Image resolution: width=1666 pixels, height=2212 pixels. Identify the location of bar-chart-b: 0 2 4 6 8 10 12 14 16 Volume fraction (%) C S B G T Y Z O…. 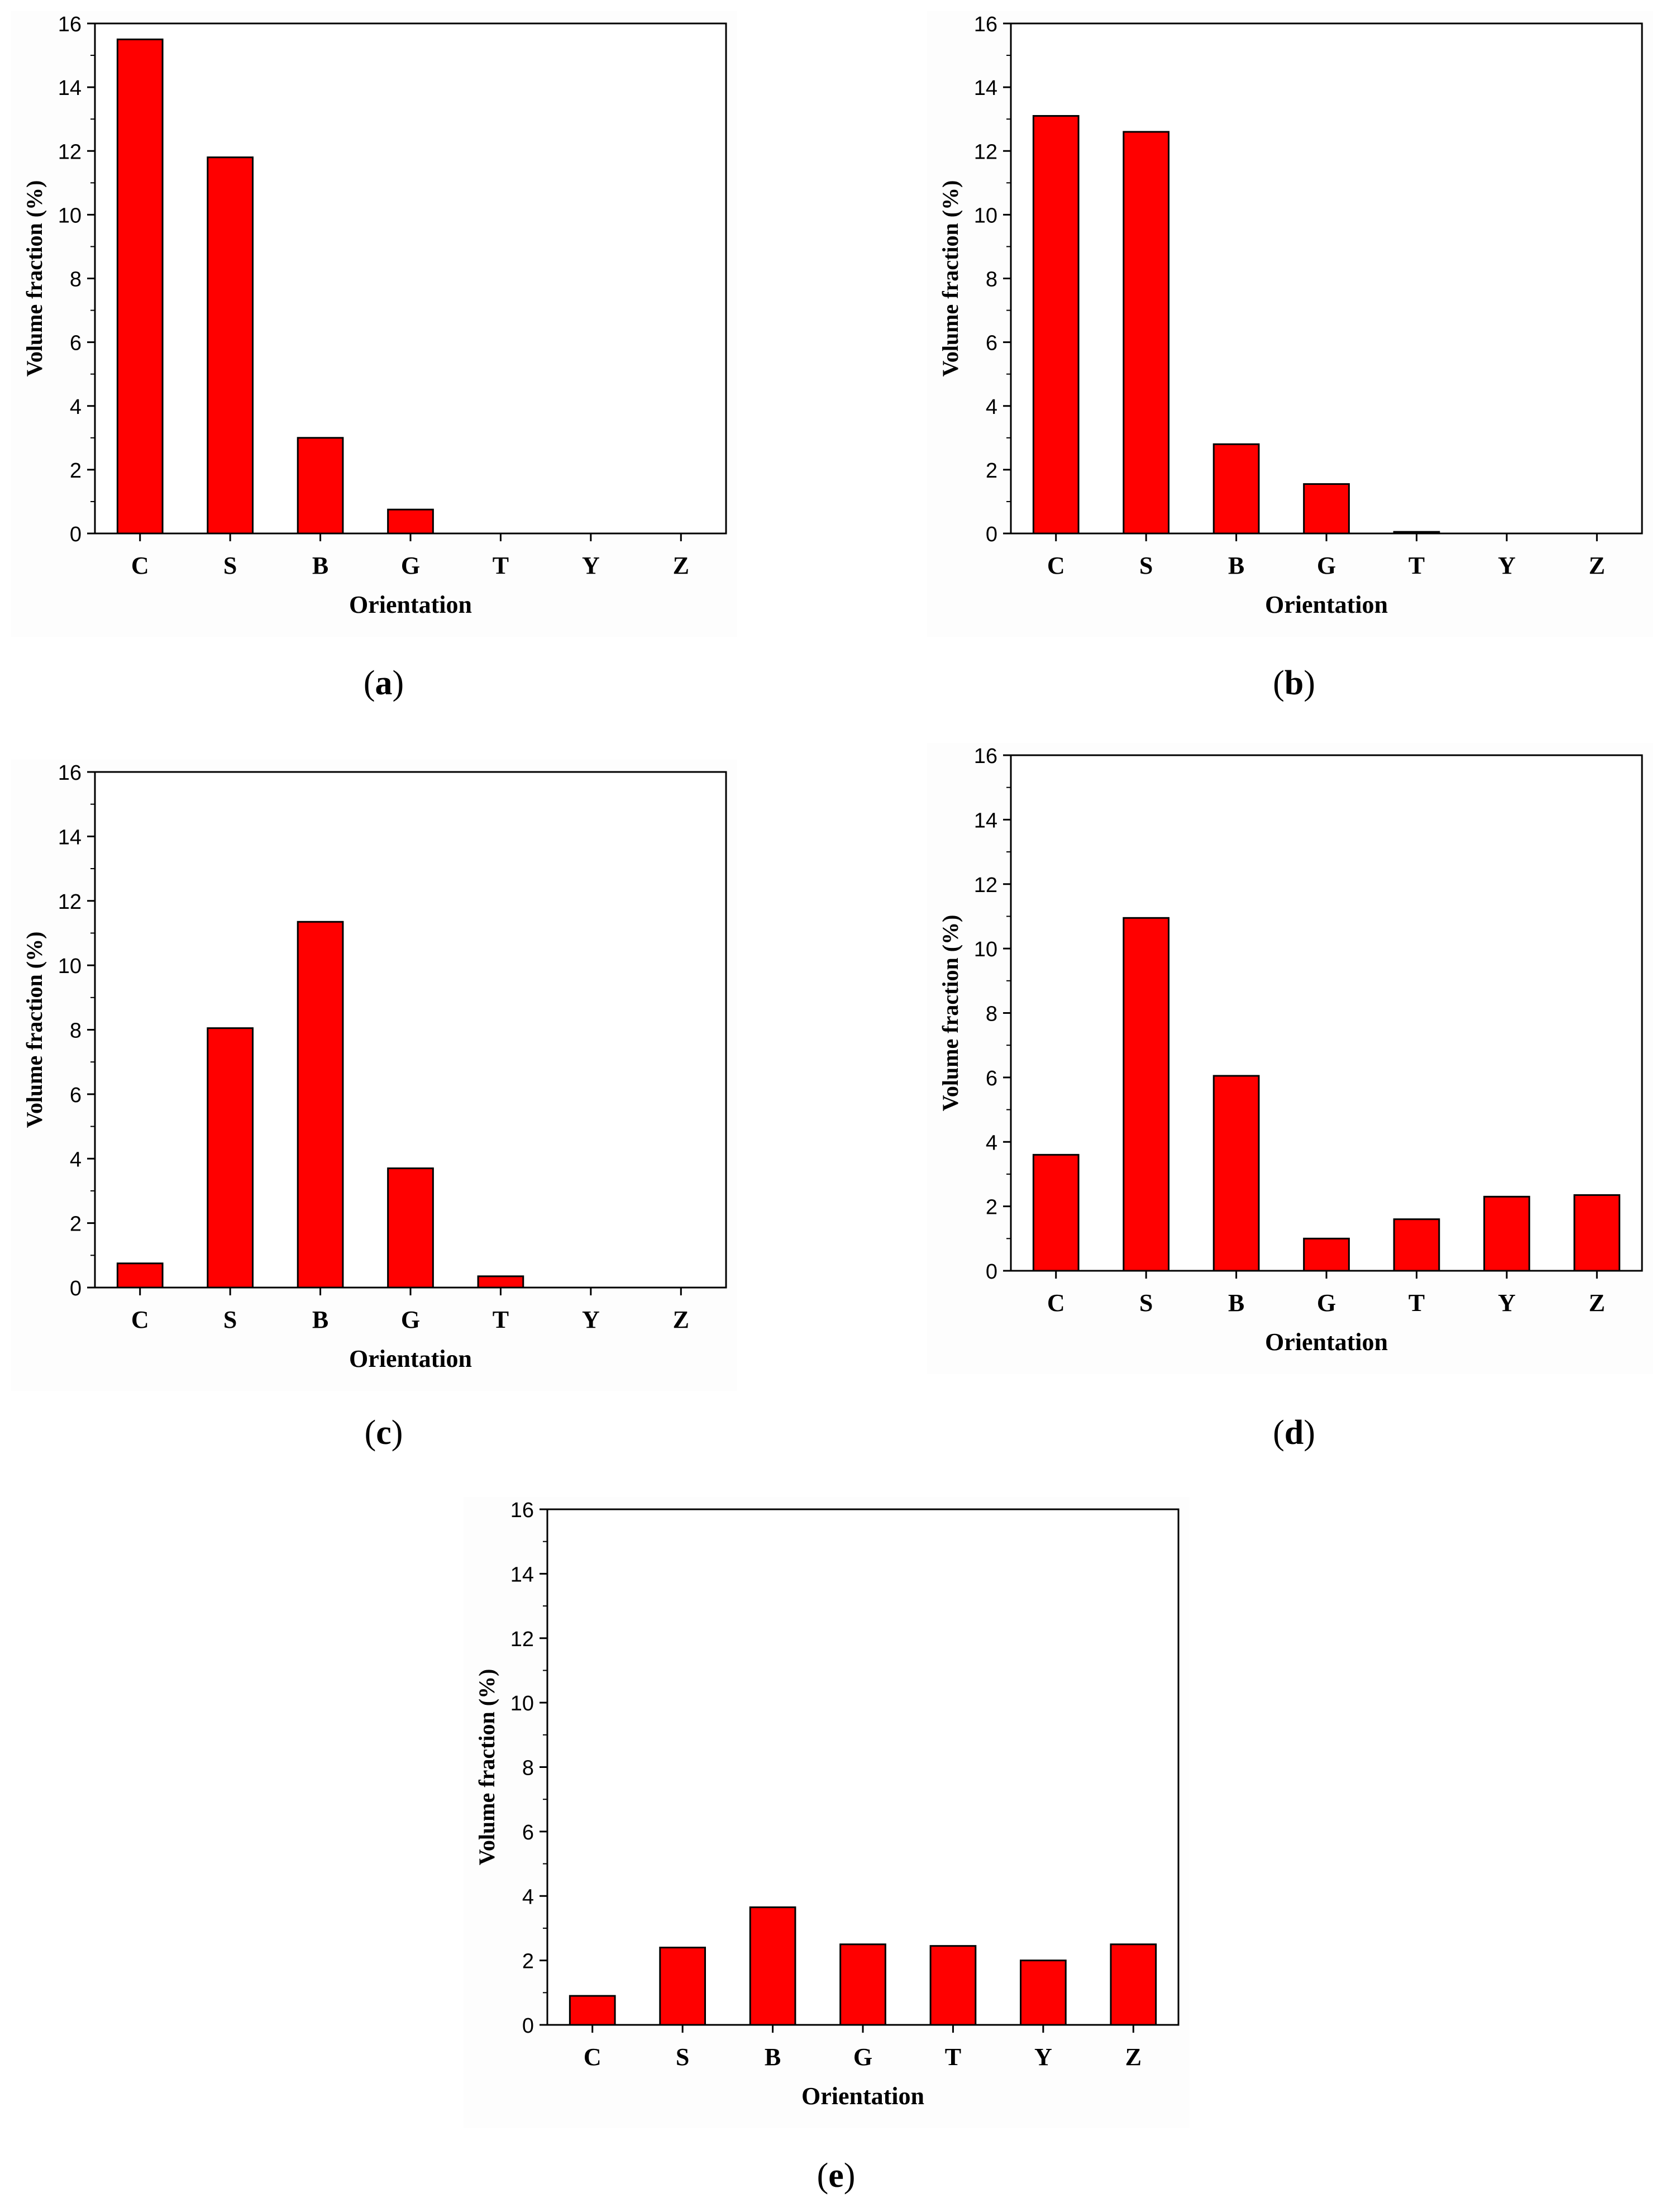
(1290, 315).